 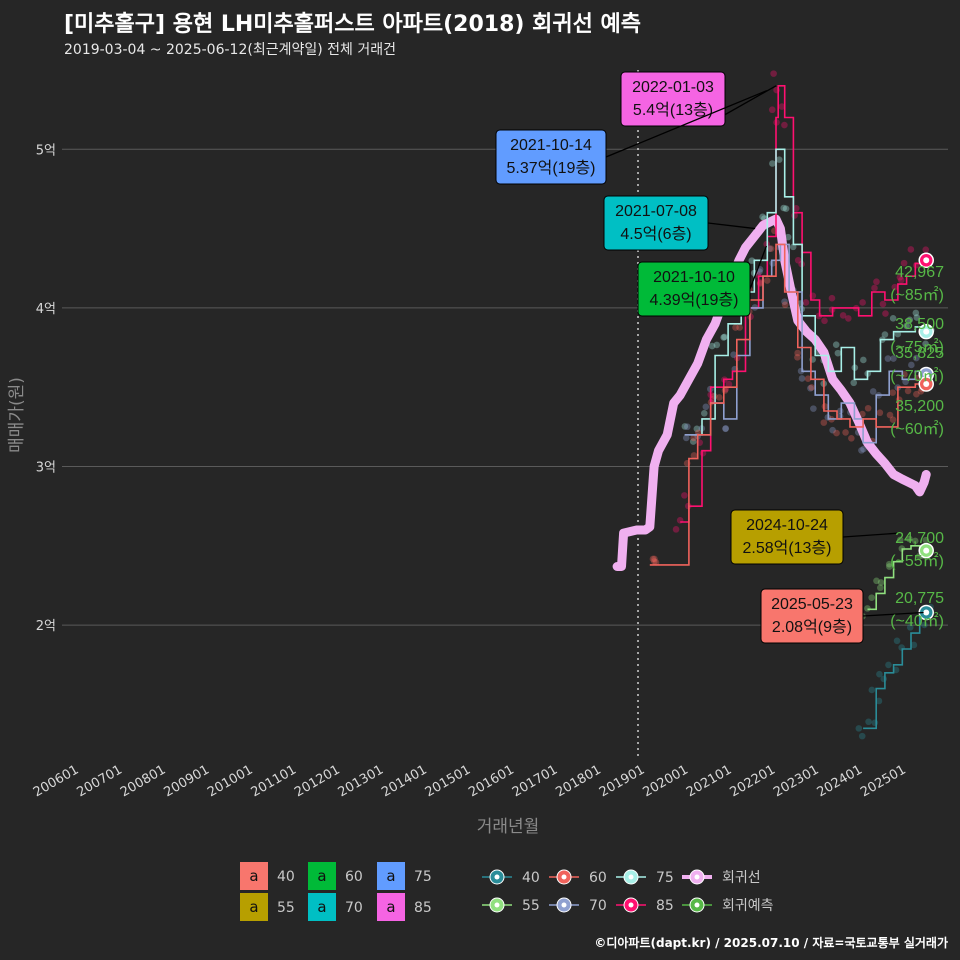 I want to click on x-tick-label: 201901, so click(x=622, y=781).